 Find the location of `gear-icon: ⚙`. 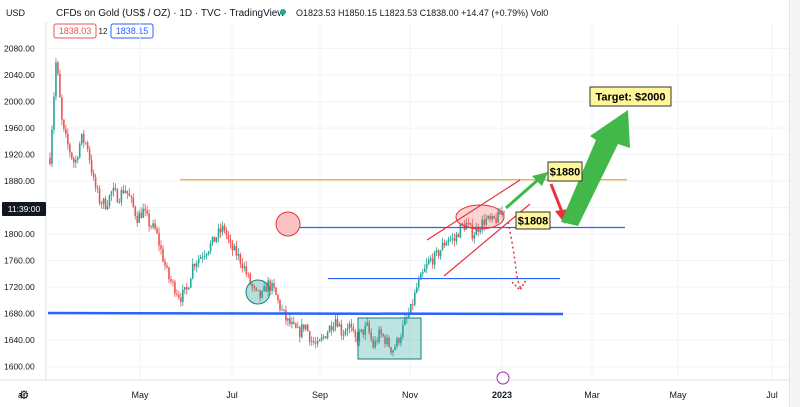

gear-icon: ⚙ is located at coordinates (24, 395).